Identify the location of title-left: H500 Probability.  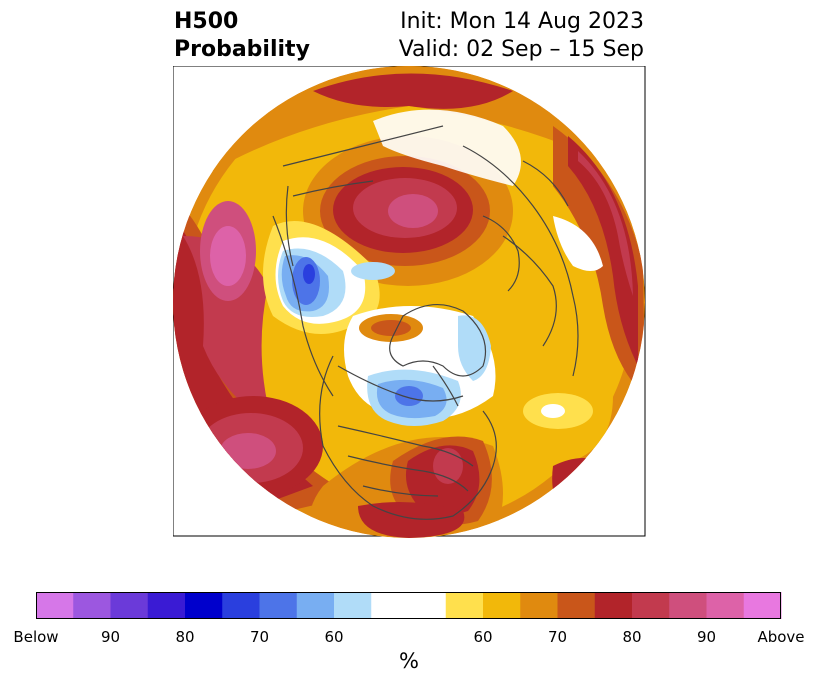
(242, 36).